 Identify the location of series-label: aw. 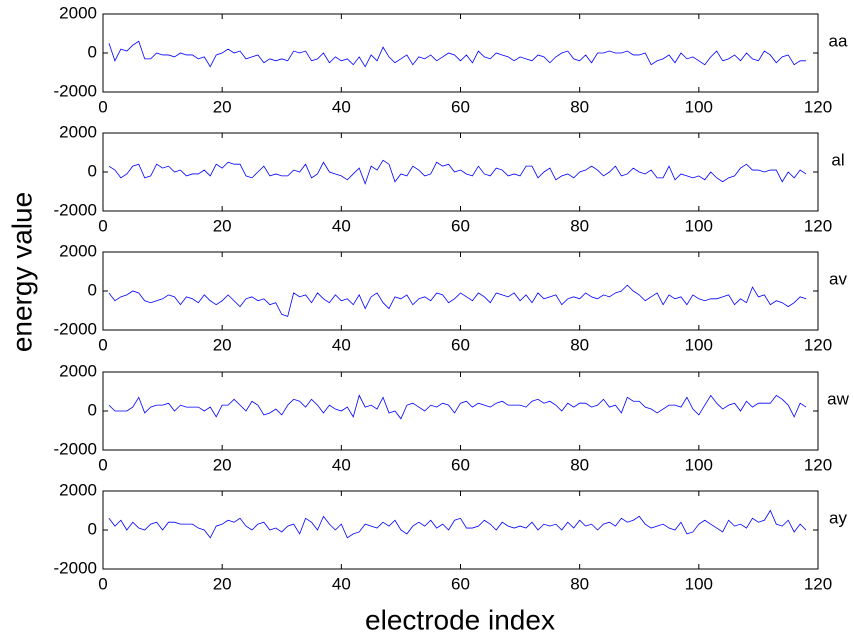
(838, 398).